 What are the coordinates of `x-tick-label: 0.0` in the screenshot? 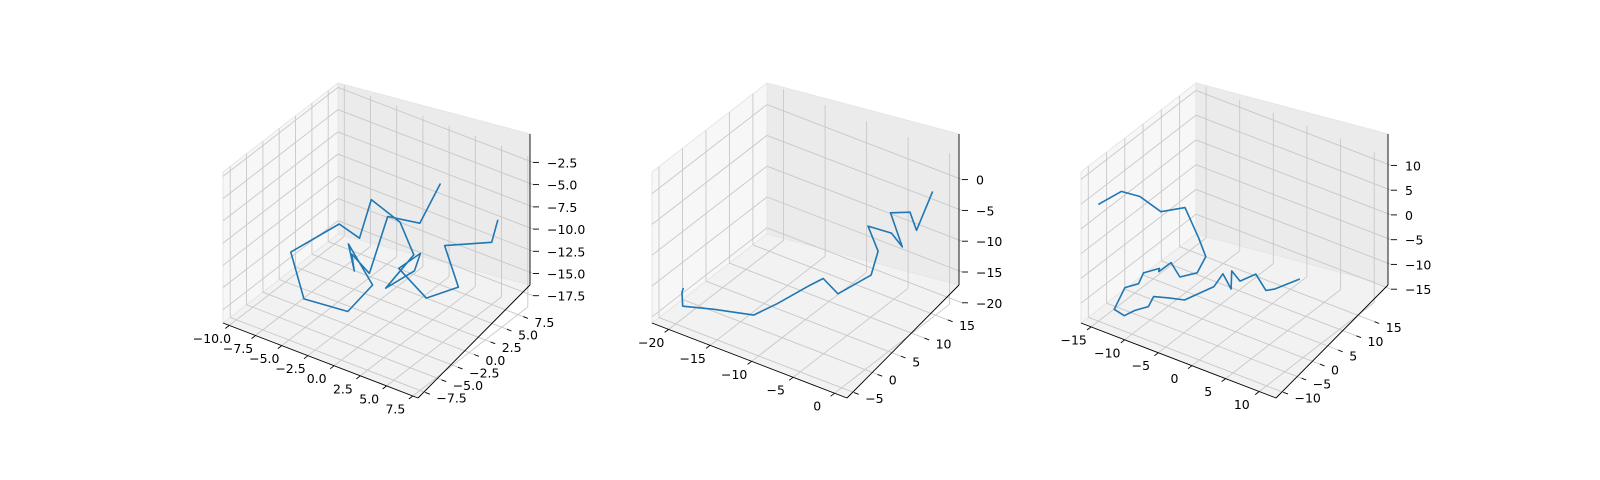 It's located at (317, 378).